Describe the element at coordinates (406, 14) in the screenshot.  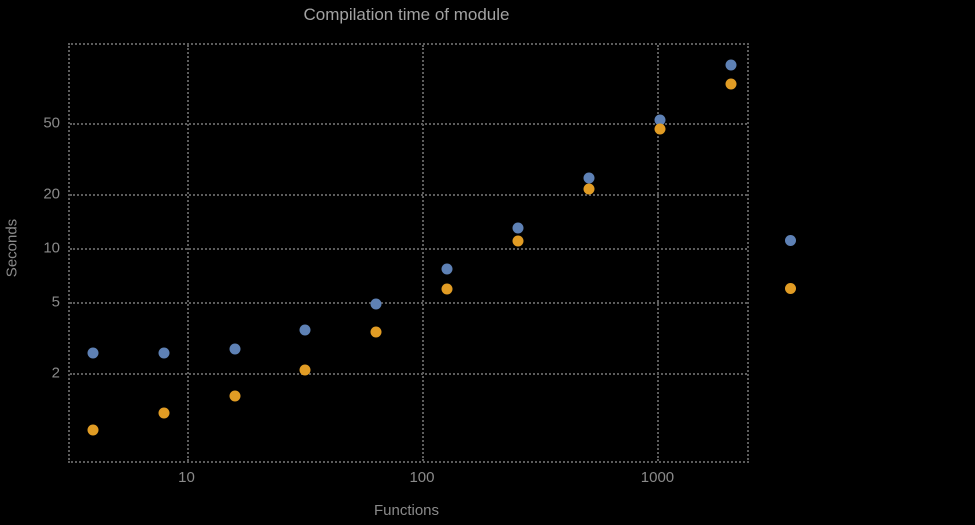
I see `chart-title: Compilation time of module` at that location.